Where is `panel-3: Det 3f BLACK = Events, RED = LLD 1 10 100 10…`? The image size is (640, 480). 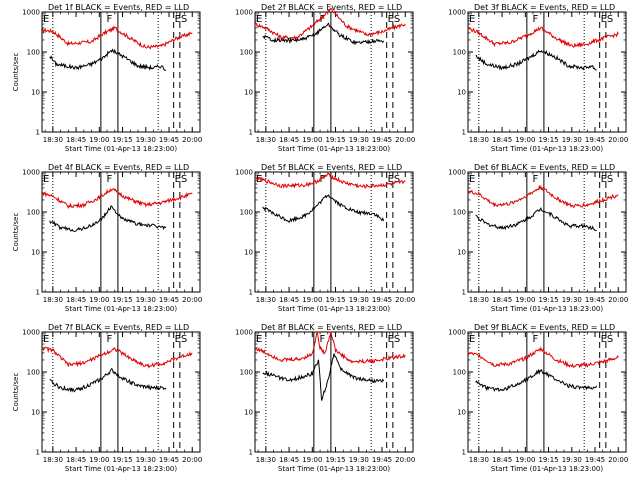 panel-3: Det 3f BLACK = Events, RED = LLD 1 10 100 10… is located at coordinates (538, 78).